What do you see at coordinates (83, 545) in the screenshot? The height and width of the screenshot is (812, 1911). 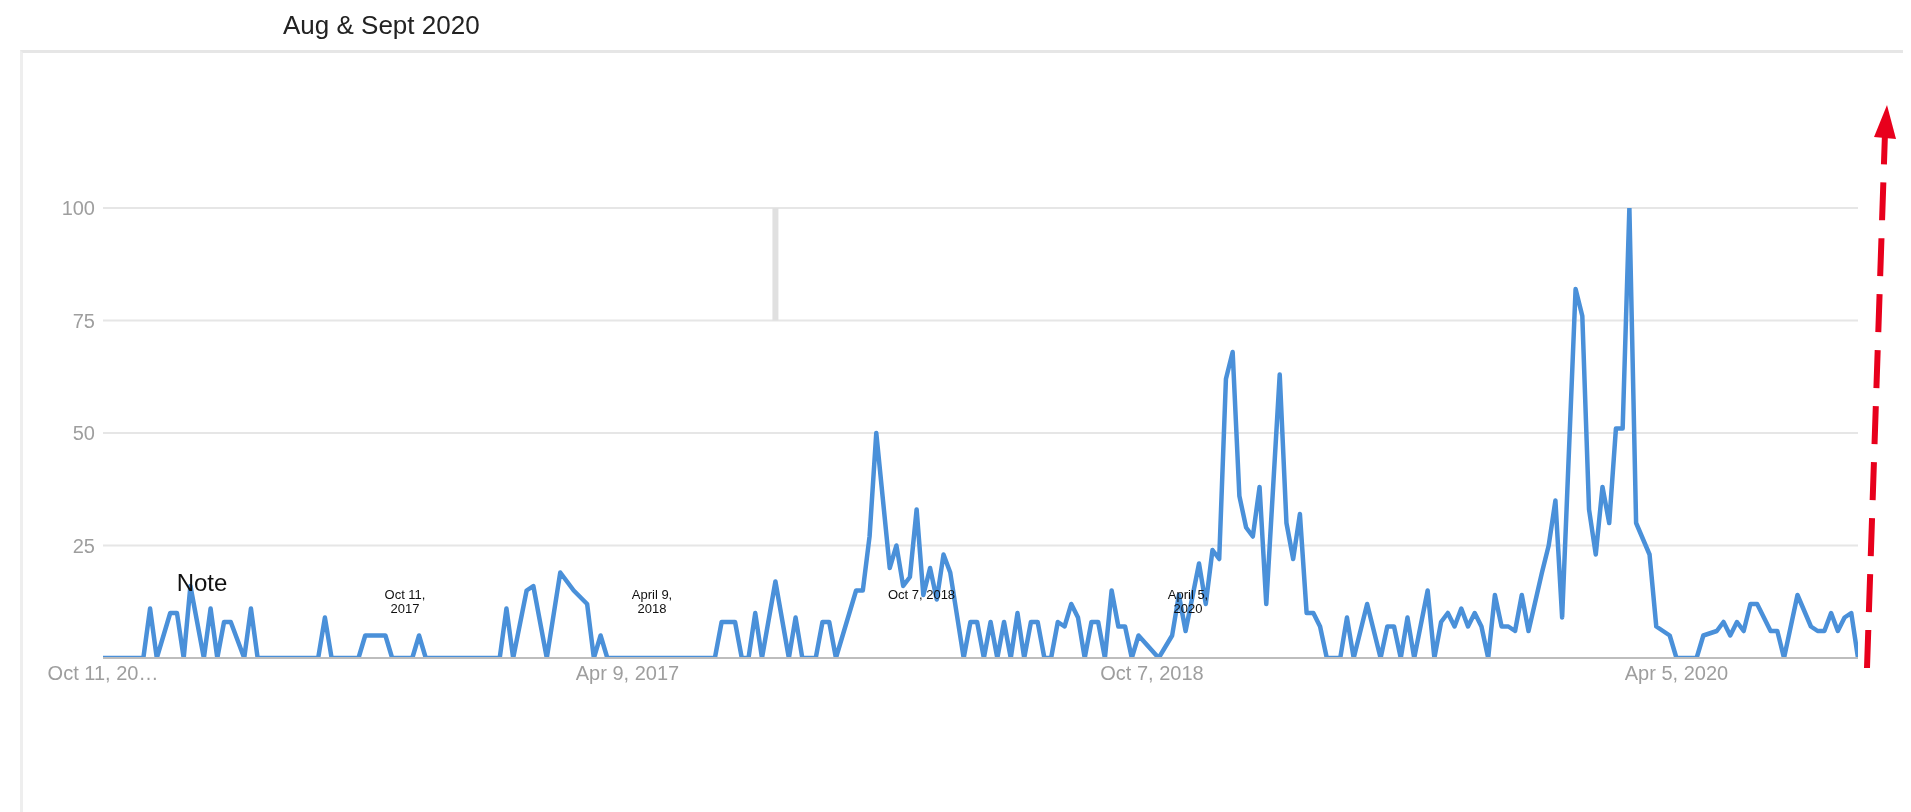 I see `y-tick-label: 25` at bounding box center [83, 545].